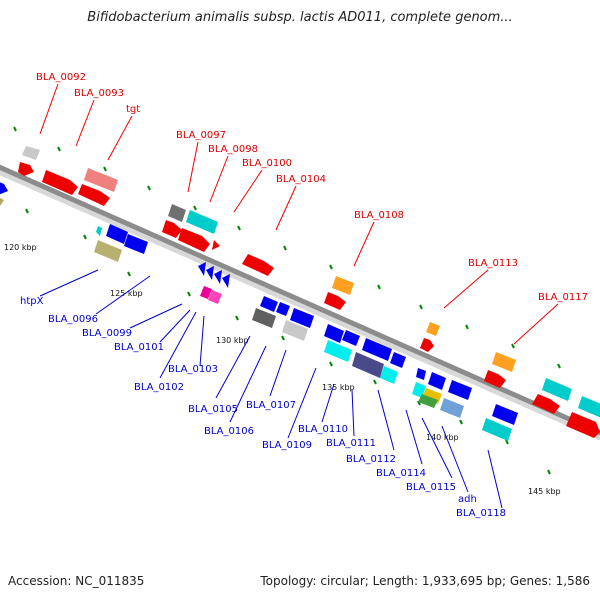 This screenshot has height=600, width=600. What do you see at coordinates (229, 431) in the screenshot?
I see `gene-label: BLA_0106` at bounding box center [229, 431].